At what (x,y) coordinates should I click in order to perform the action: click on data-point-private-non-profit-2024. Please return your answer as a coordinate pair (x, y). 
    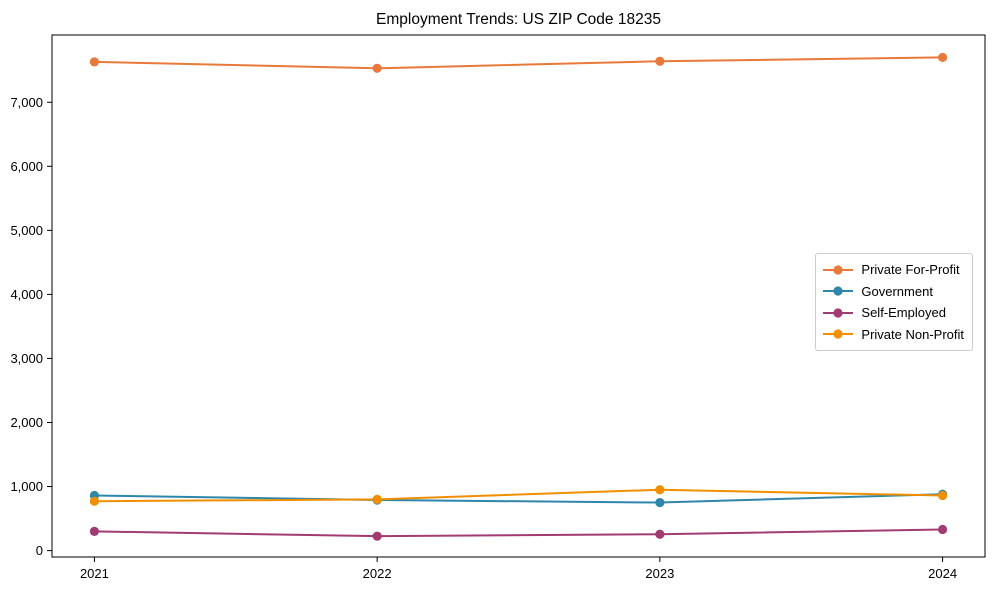
    Looking at the image, I should click on (942, 495).